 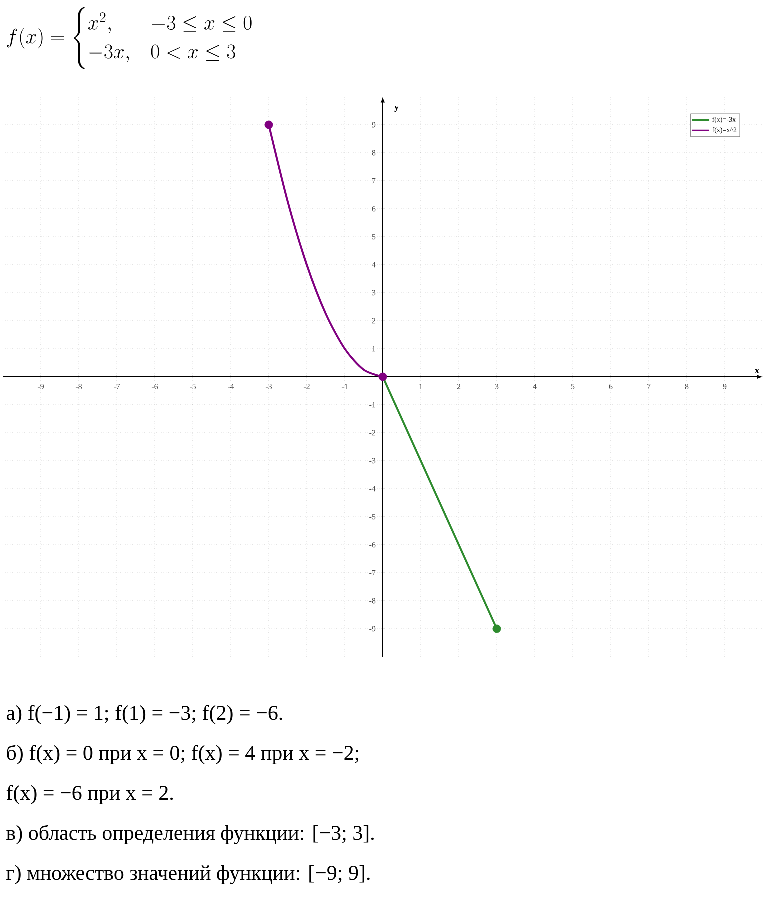 What do you see at coordinates (231, 387) in the screenshot?
I see `x-tick-label: -4` at bounding box center [231, 387].